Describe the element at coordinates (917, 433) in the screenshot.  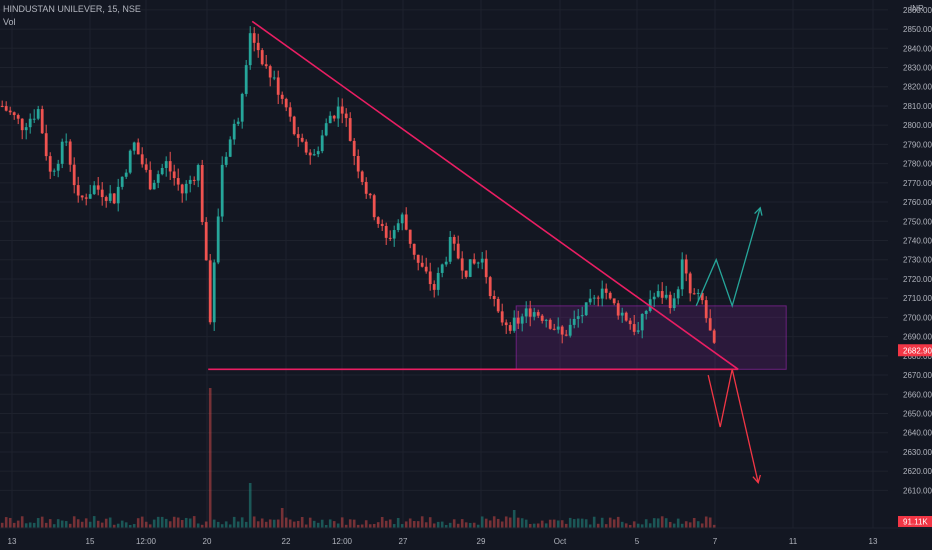
I see `price-tick-label: 2640.00` at that location.